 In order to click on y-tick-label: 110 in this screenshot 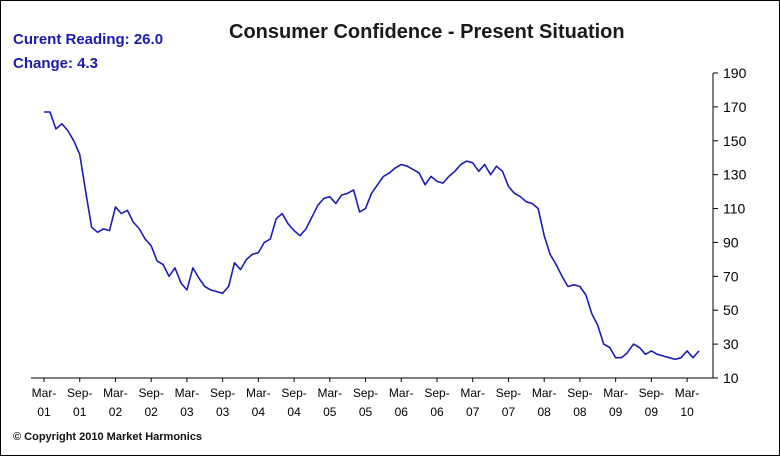, I will do `click(734, 209)`.